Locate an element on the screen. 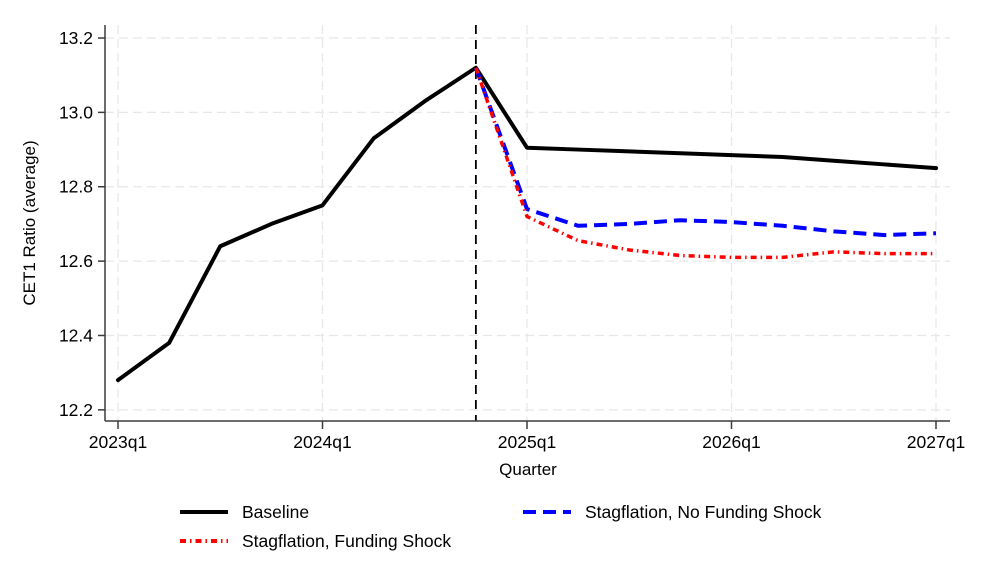  legend-label-stagflation-no-funding-shock: Stagflation, No Funding Shock is located at coordinates (703, 512).